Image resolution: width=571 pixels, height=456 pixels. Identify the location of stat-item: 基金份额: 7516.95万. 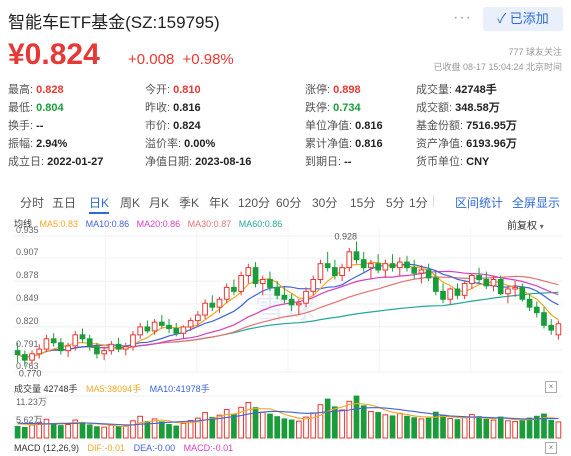
(466, 125).